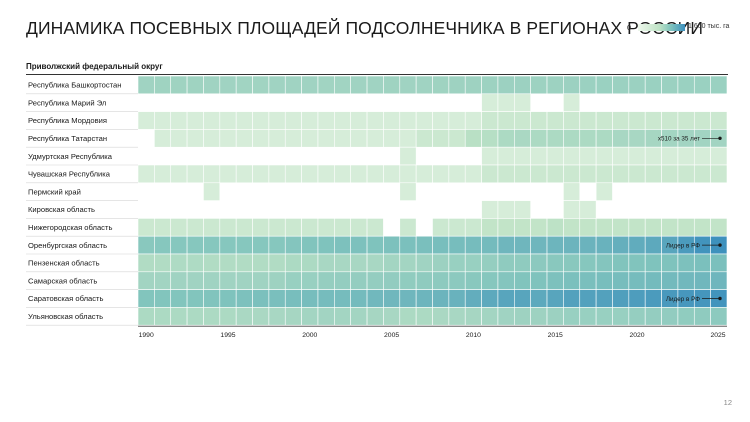 This screenshot has width=750, height=422. I want to click on annotations: x510 за 35 лет Лидер в РФ Лидер в РФ, so click(690, 219).